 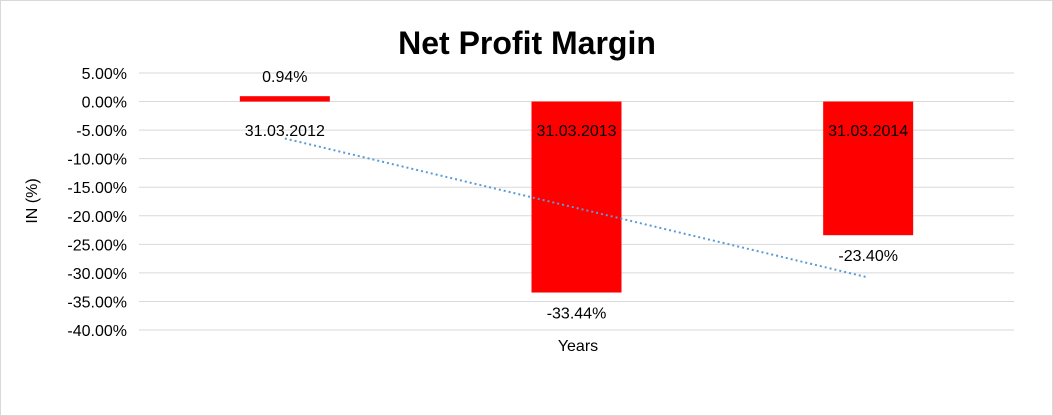 What do you see at coordinates (97, 274) in the screenshot?
I see `y-tick-label: -30.00%` at bounding box center [97, 274].